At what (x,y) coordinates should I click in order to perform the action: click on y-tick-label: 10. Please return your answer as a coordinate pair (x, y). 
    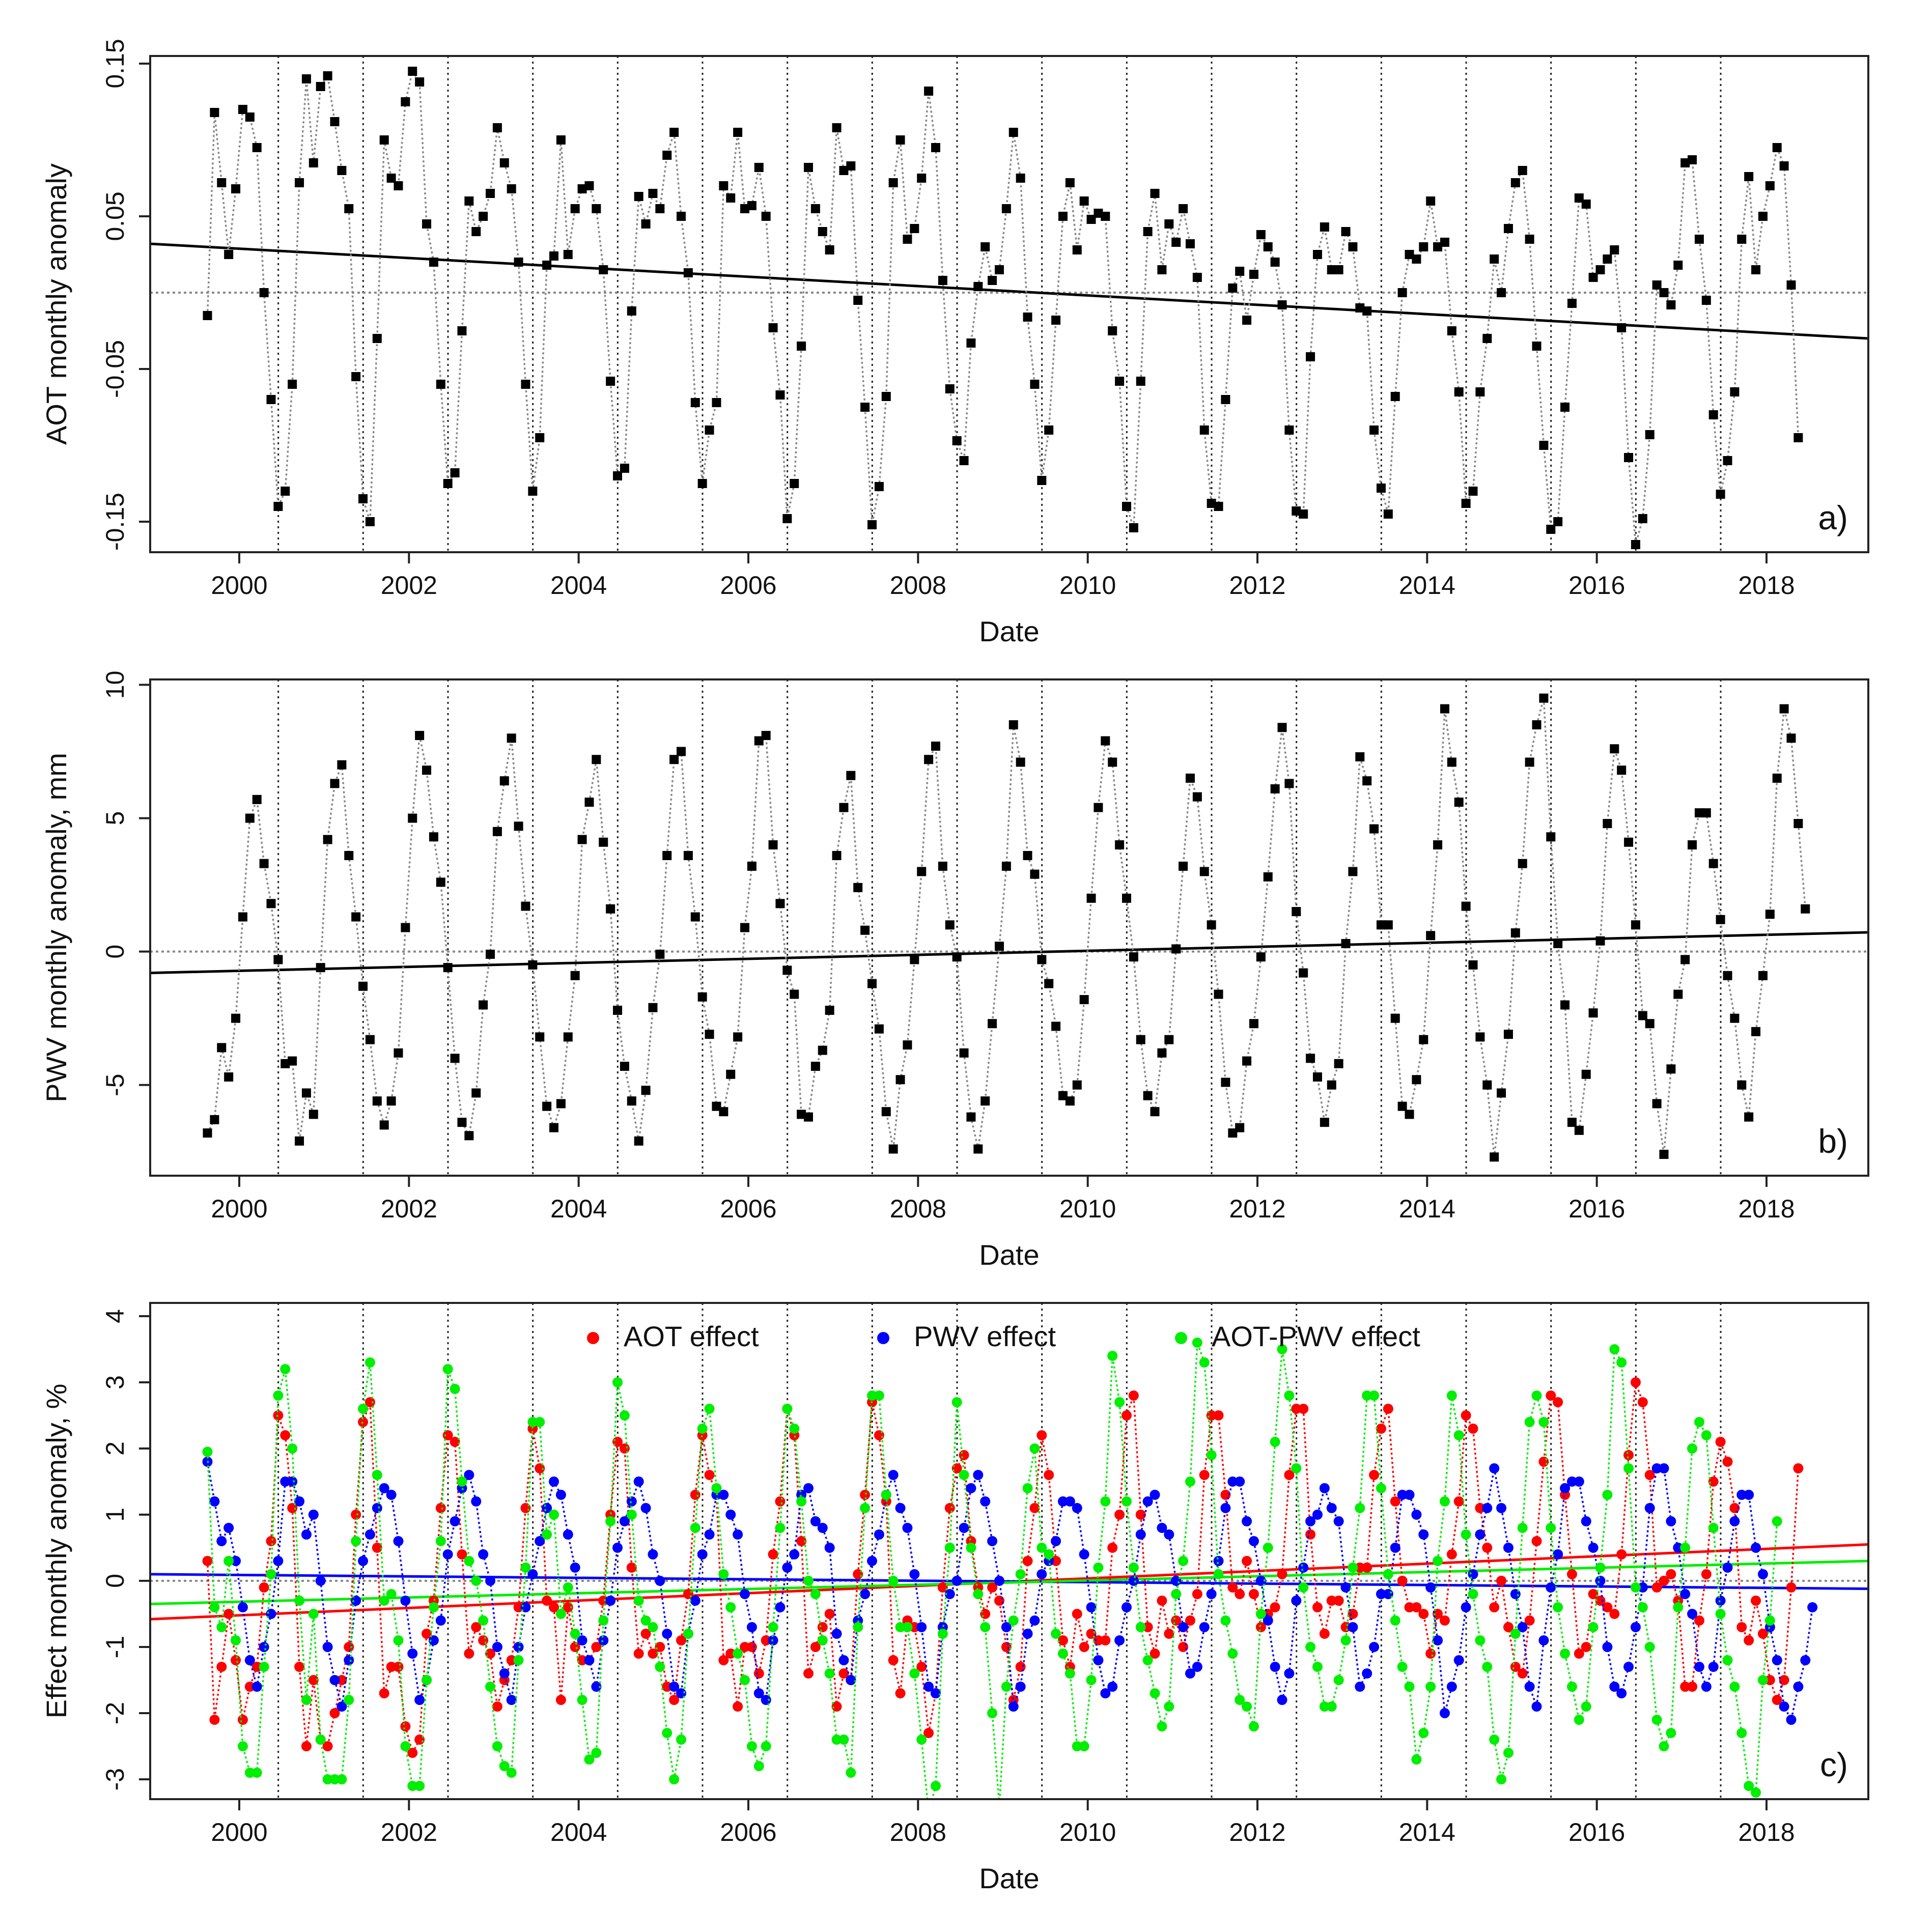
    Looking at the image, I should click on (115, 685).